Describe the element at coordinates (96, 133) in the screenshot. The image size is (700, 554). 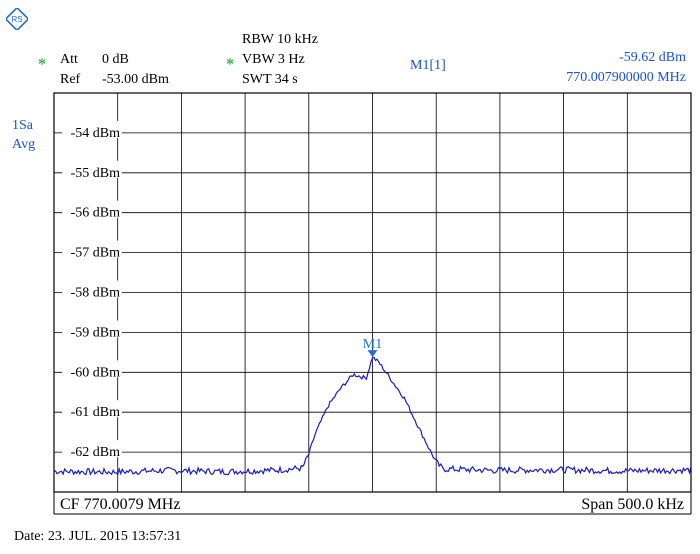
I see `y-tick-label: -54 dBm` at that location.